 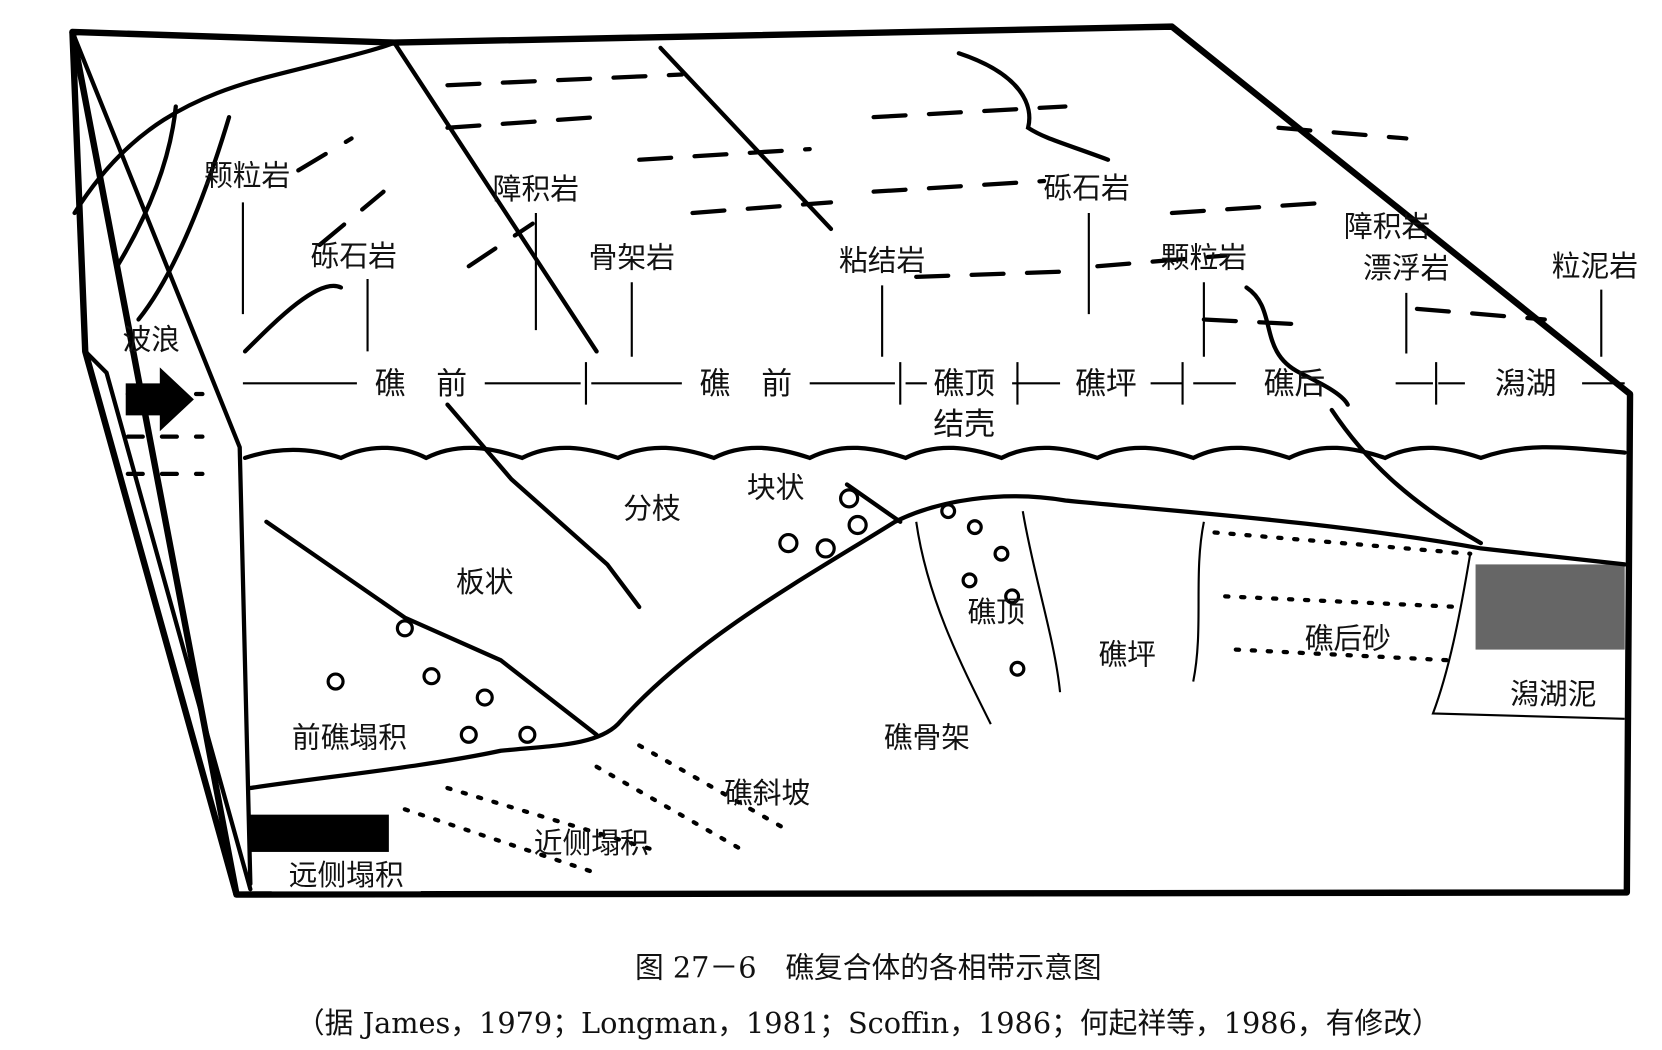 I want to click on wave-arrow-icon, so click(x=159, y=399).